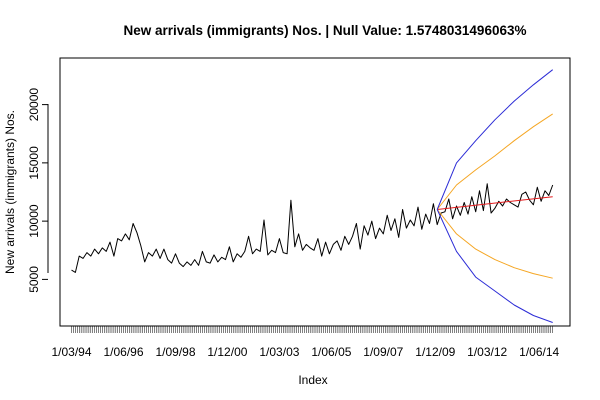 The height and width of the screenshot is (400, 600). Describe the element at coordinates (34, 105) in the screenshot. I see `y-tick-label: 20000` at that location.